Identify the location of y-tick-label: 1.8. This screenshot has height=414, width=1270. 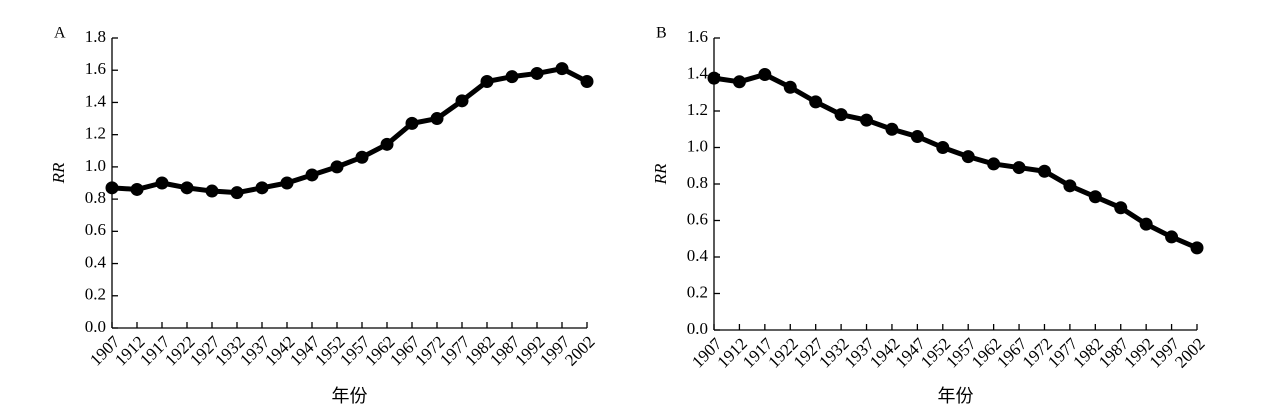
(95, 36).